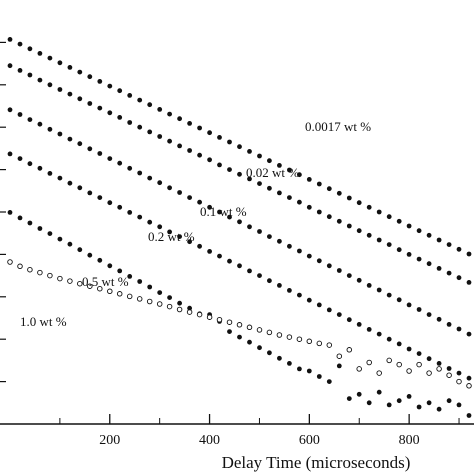 This screenshot has width=474, height=474. Describe the element at coordinates (223, 211) in the screenshot. I see `series-label: 0.1 wt %` at that location.